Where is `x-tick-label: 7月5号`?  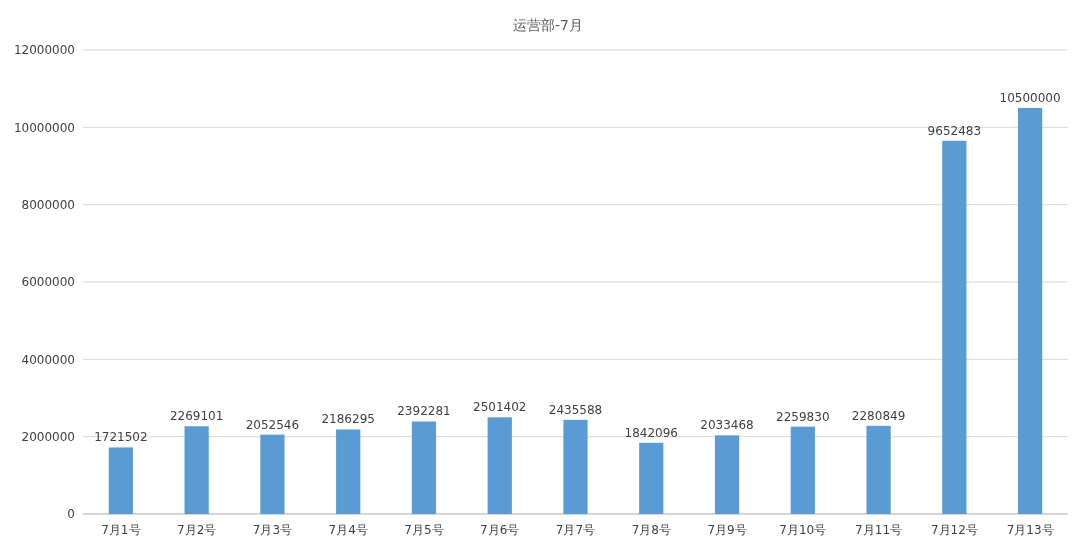
x-tick-label: 7月5号 is located at coordinates (424, 530).